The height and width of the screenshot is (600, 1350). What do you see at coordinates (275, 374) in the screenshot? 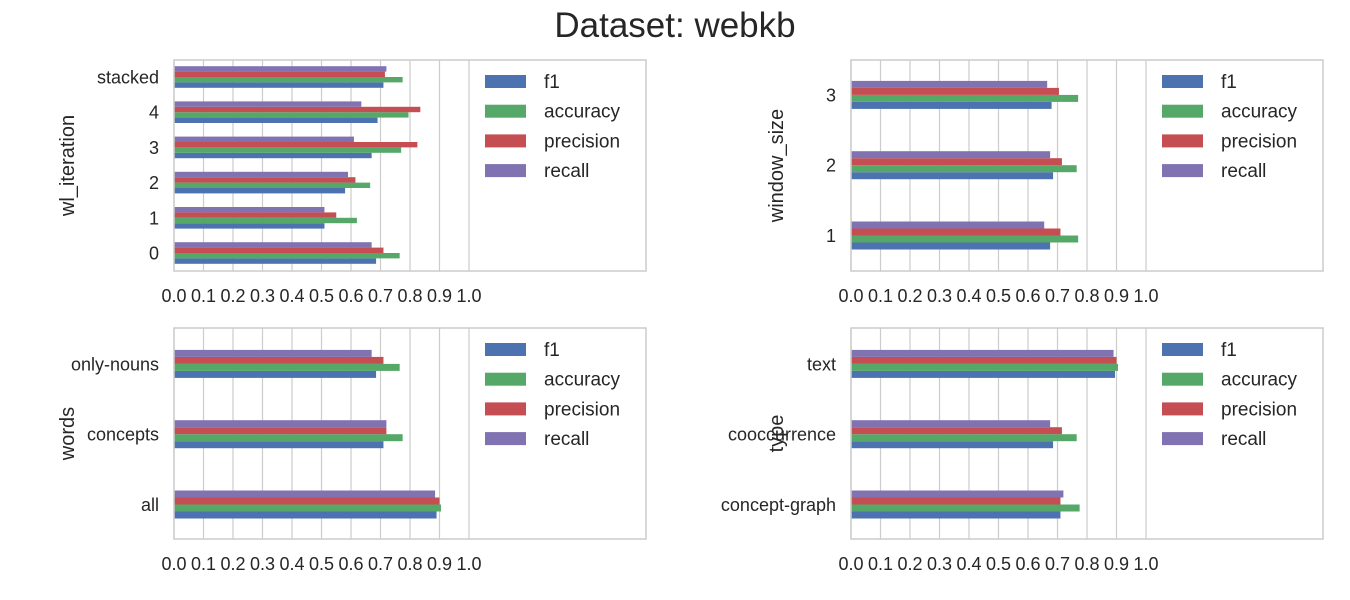
I see `bar-f1-only-nouns` at bounding box center [275, 374].